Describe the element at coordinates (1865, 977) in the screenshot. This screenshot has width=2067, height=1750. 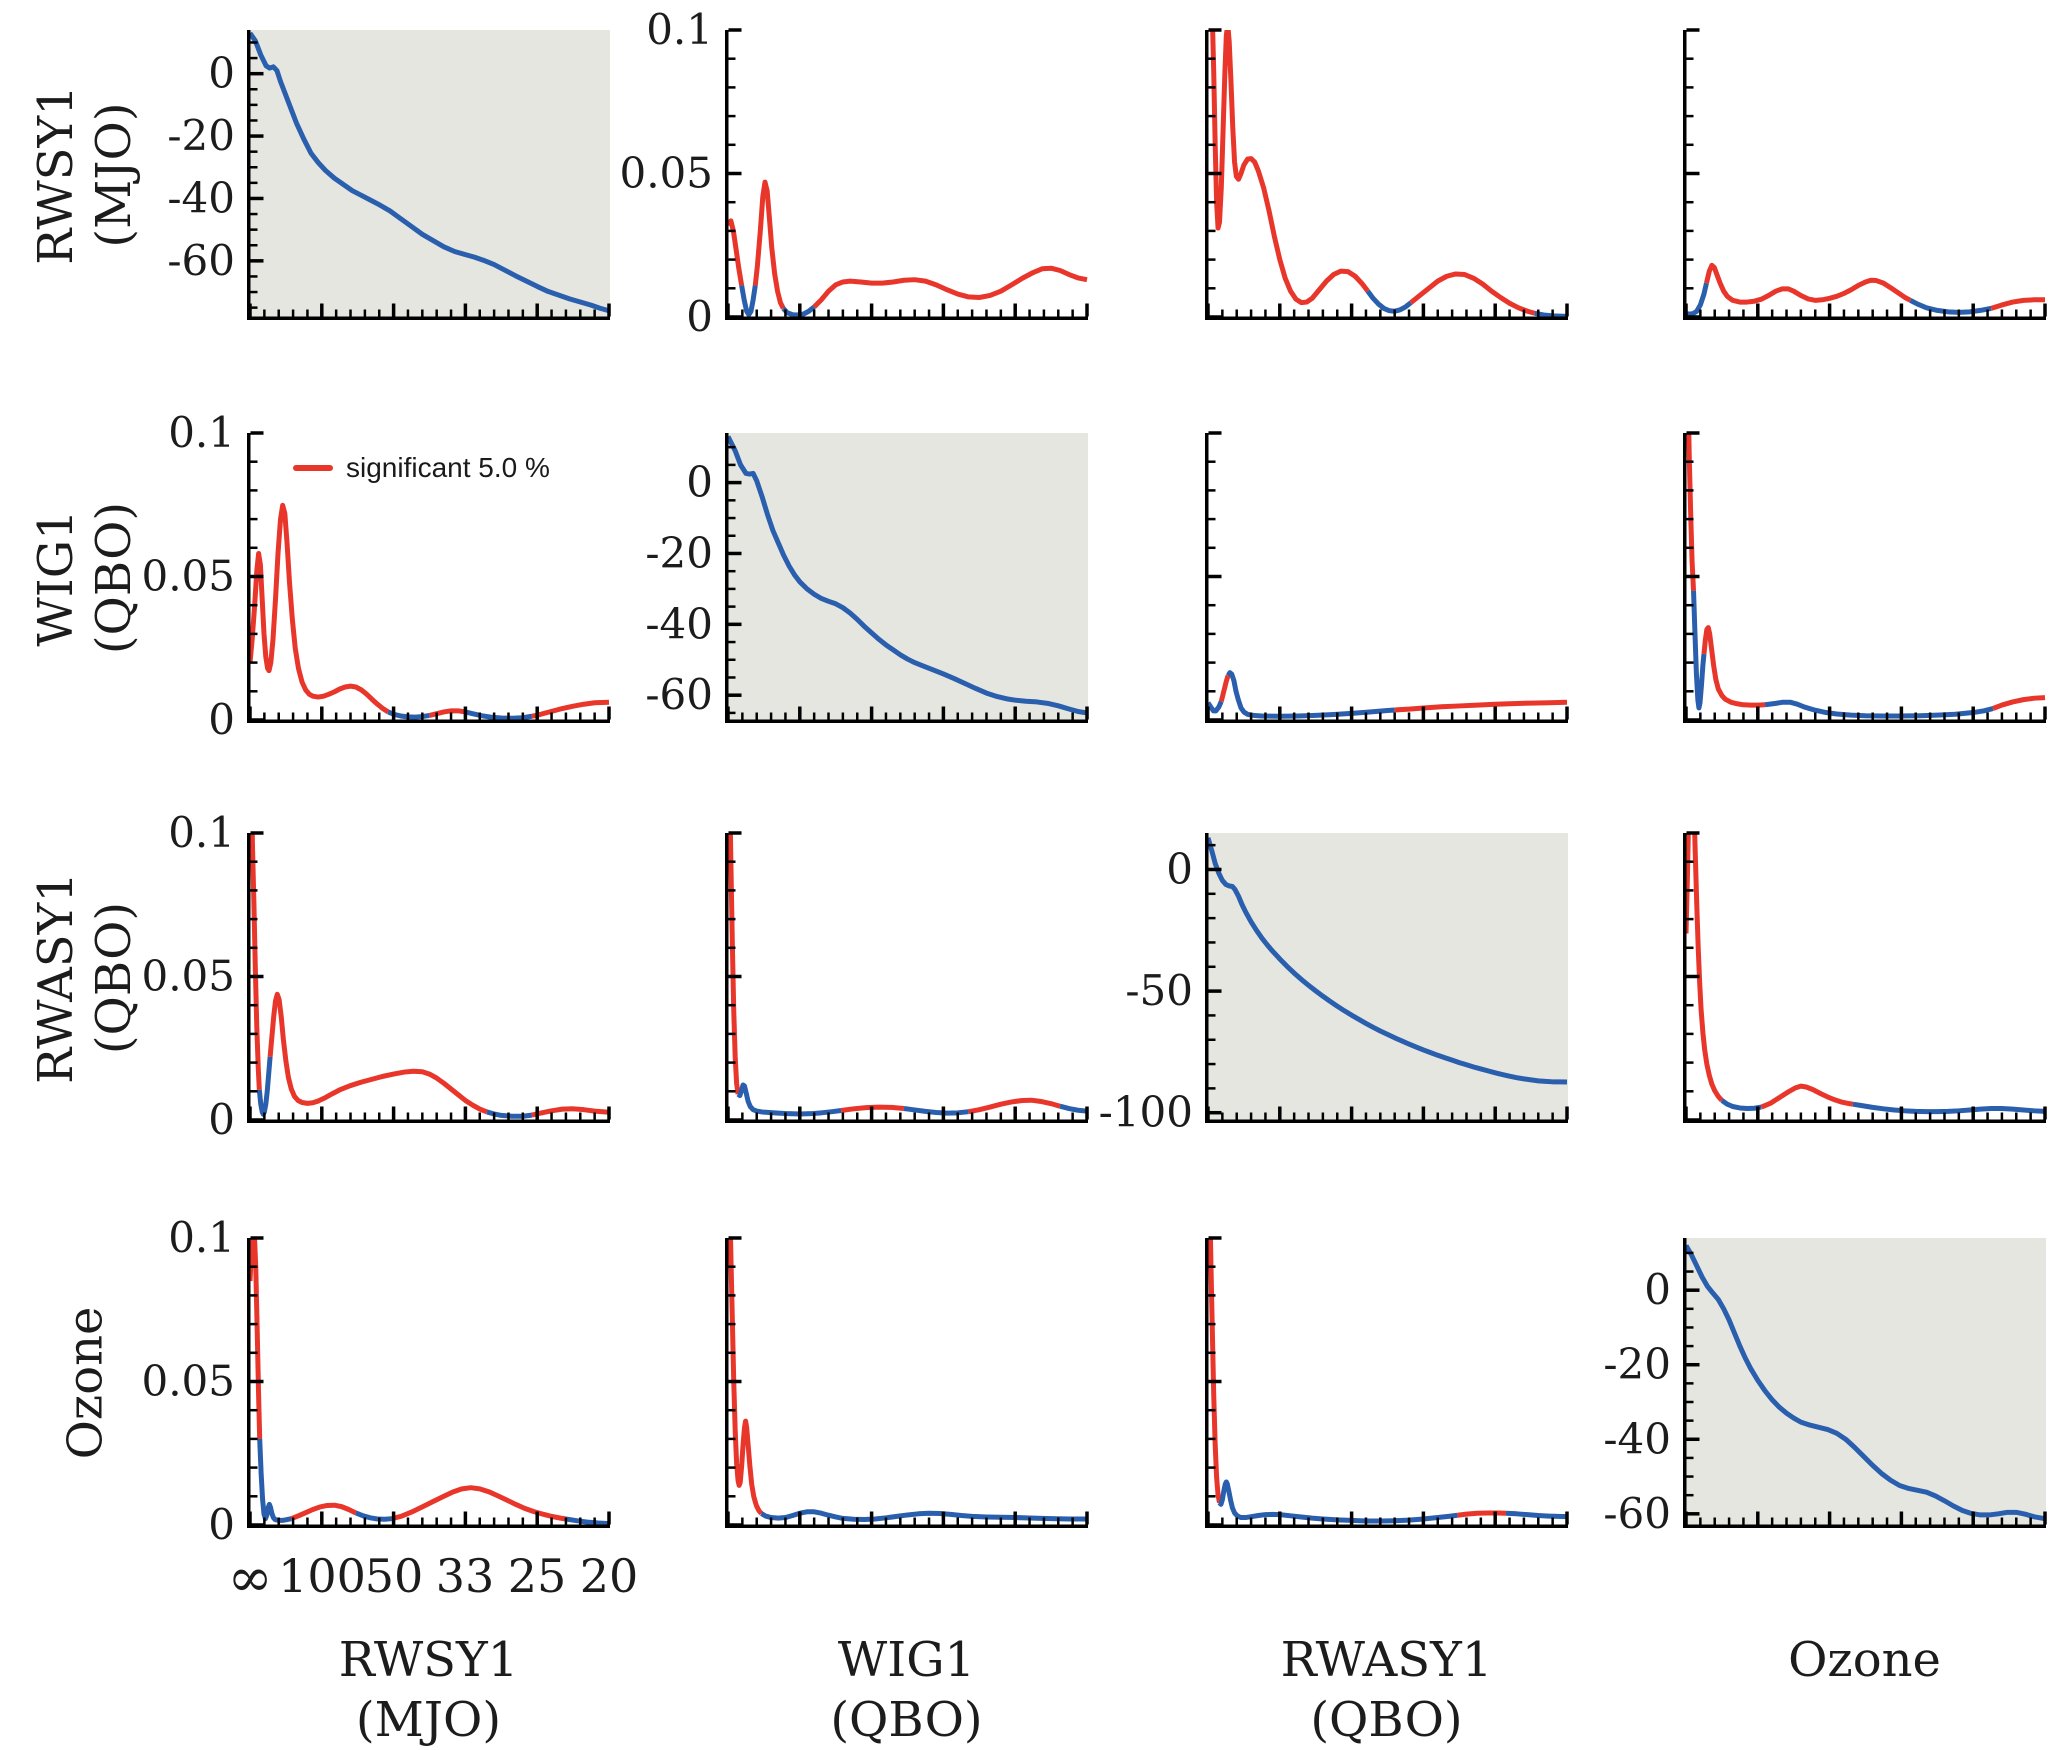
I see `panel-rwasy1-vs-ozone-coherence` at that location.